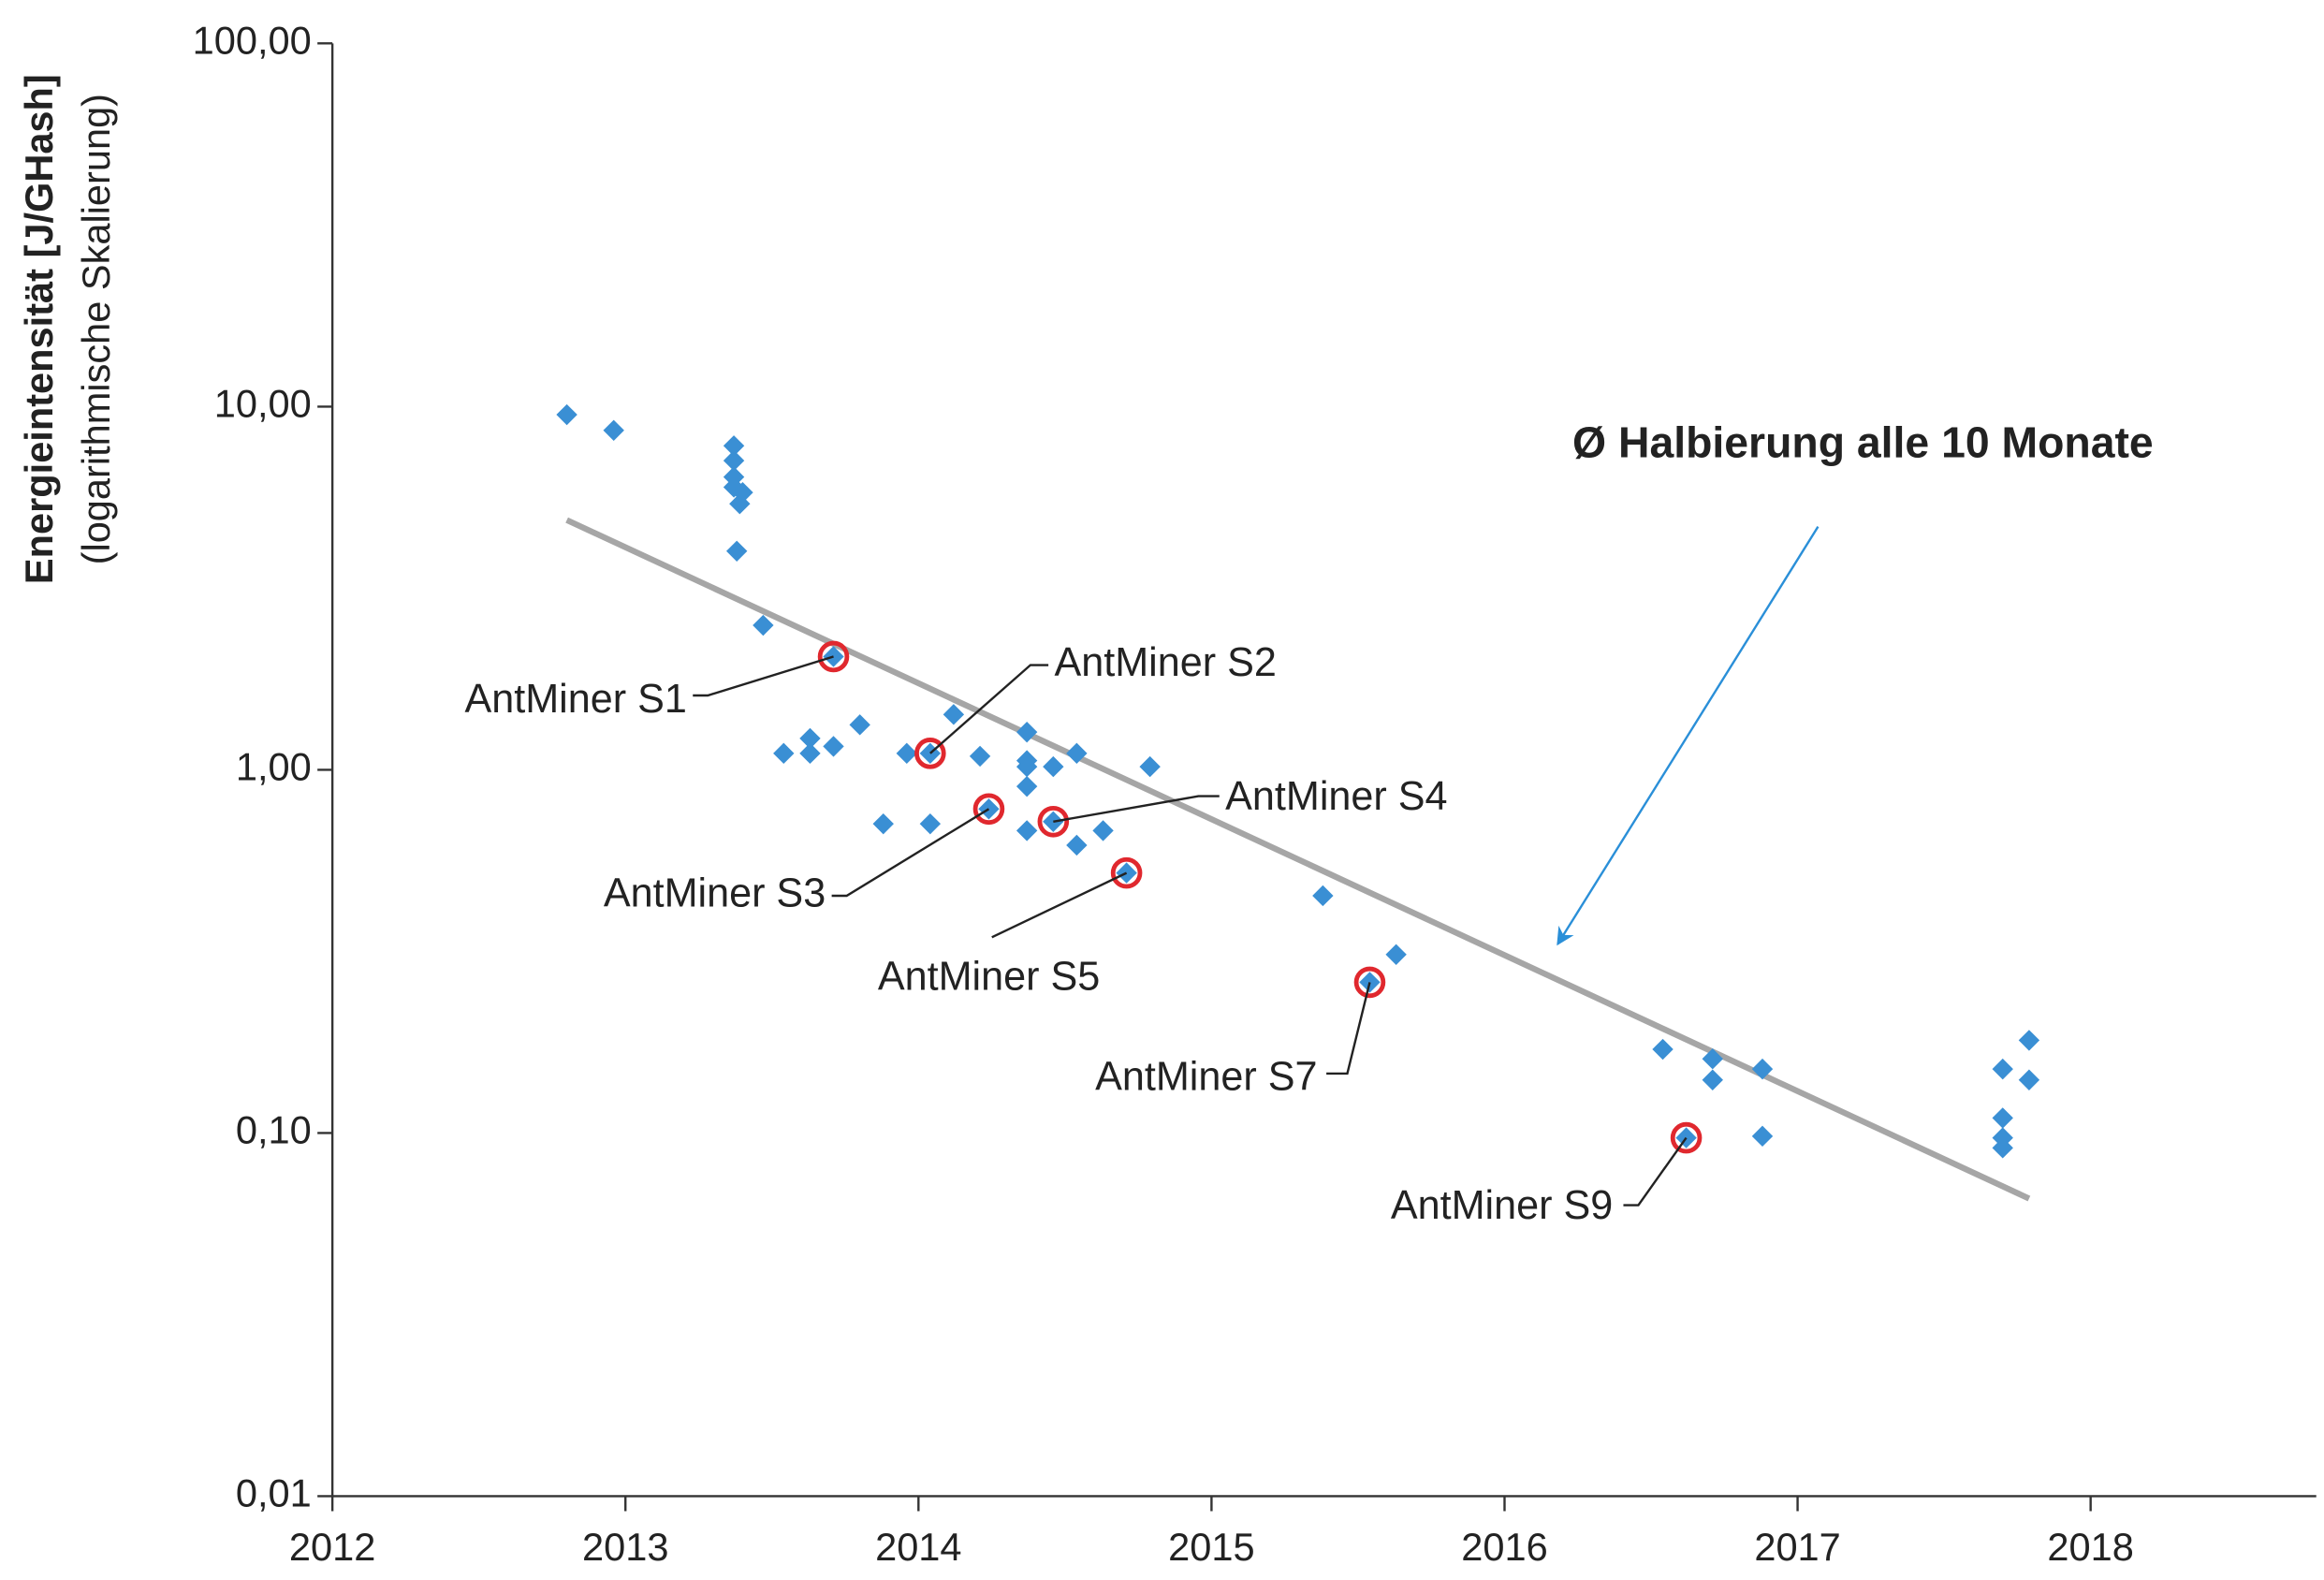 This screenshot has width=2324, height=1580. Describe the element at coordinates (1502, 1205) in the screenshot. I see `point-label: AntMiner S9` at that location.